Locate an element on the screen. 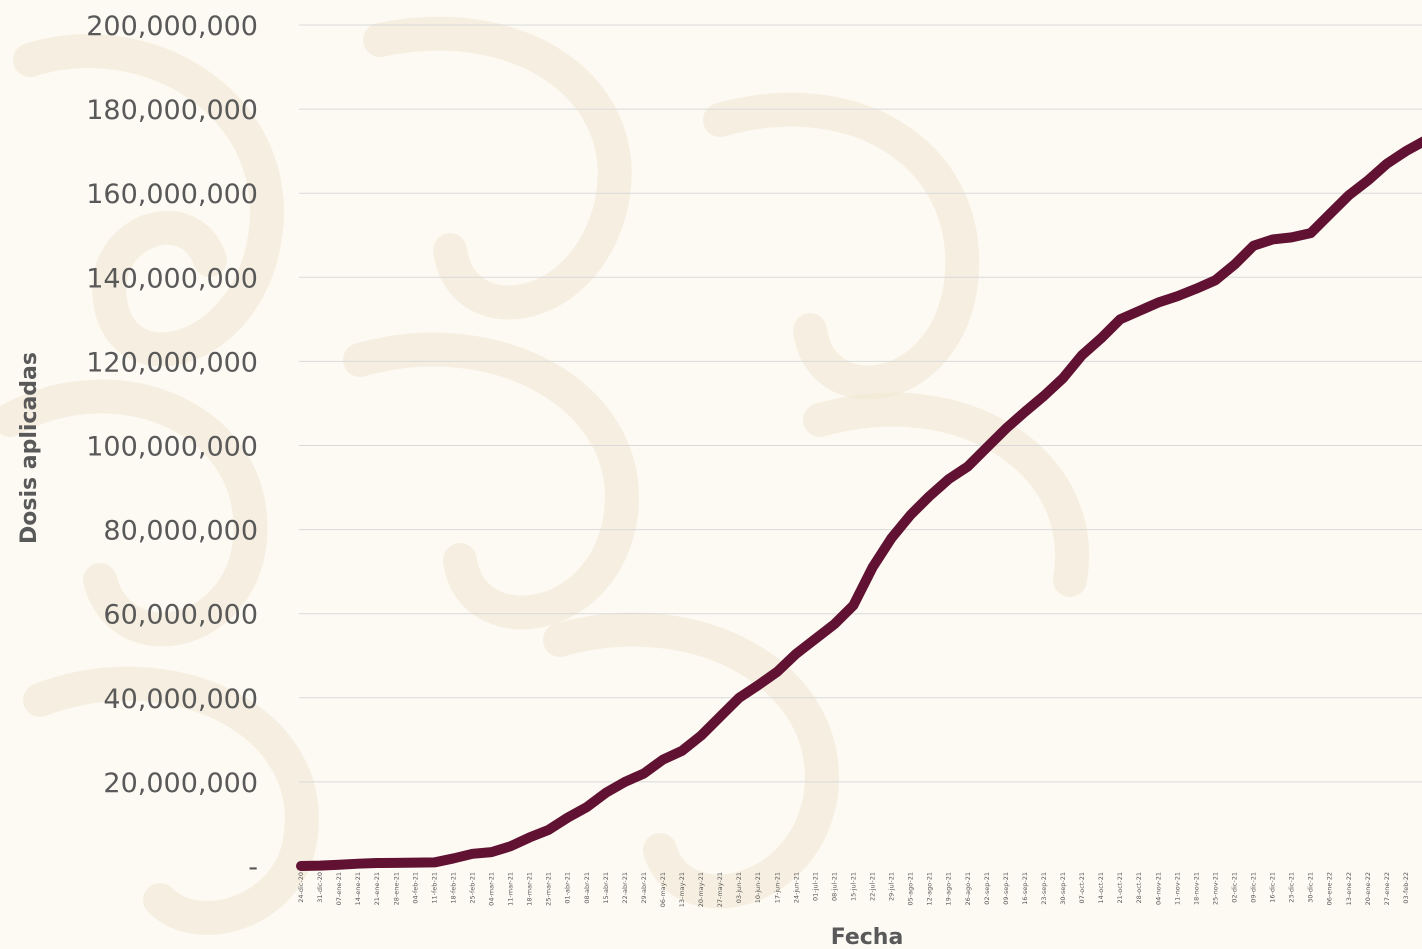 This screenshot has height=949, width=1422. x-tick-label: 24-jun-21 is located at coordinates (796, 887).